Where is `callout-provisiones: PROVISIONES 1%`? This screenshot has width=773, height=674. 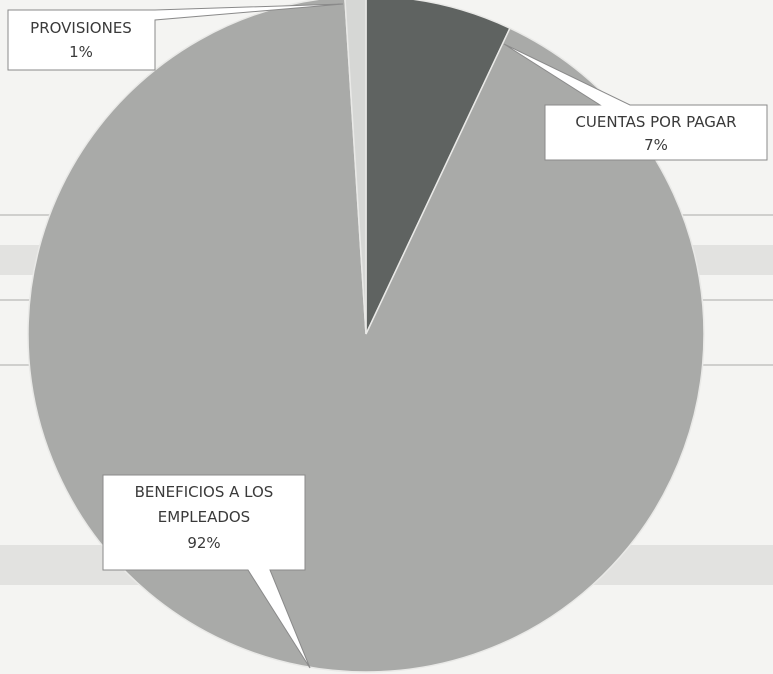
callout-provisiones: PROVISIONES 1% is located at coordinates (175, 37).